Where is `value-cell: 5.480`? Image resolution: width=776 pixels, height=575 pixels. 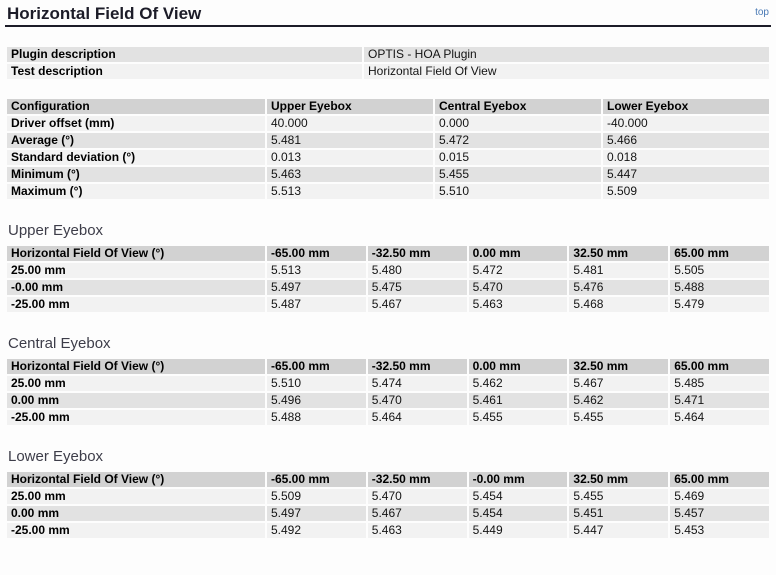
value-cell: 5.480 is located at coordinates (417, 270).